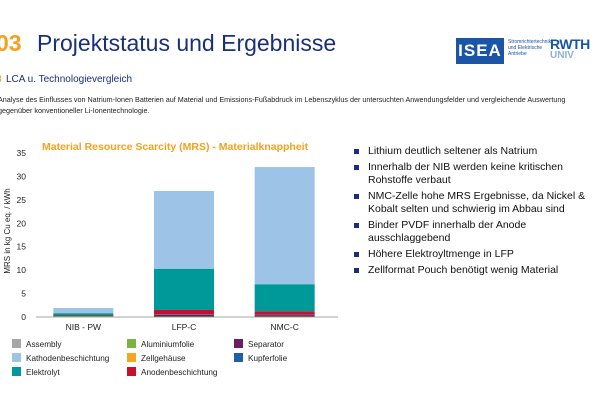  Describe the element at coordinates (22, 176) in the screenshot. I see `y-tick-label: 30` at that location.